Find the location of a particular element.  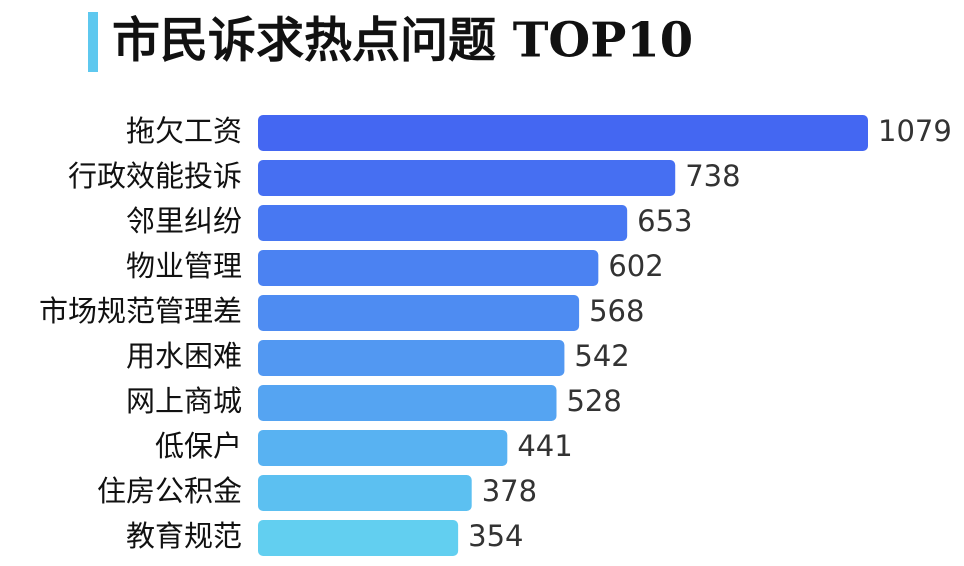

category-label: 住房公积金 is located at coordinates (169, 491).